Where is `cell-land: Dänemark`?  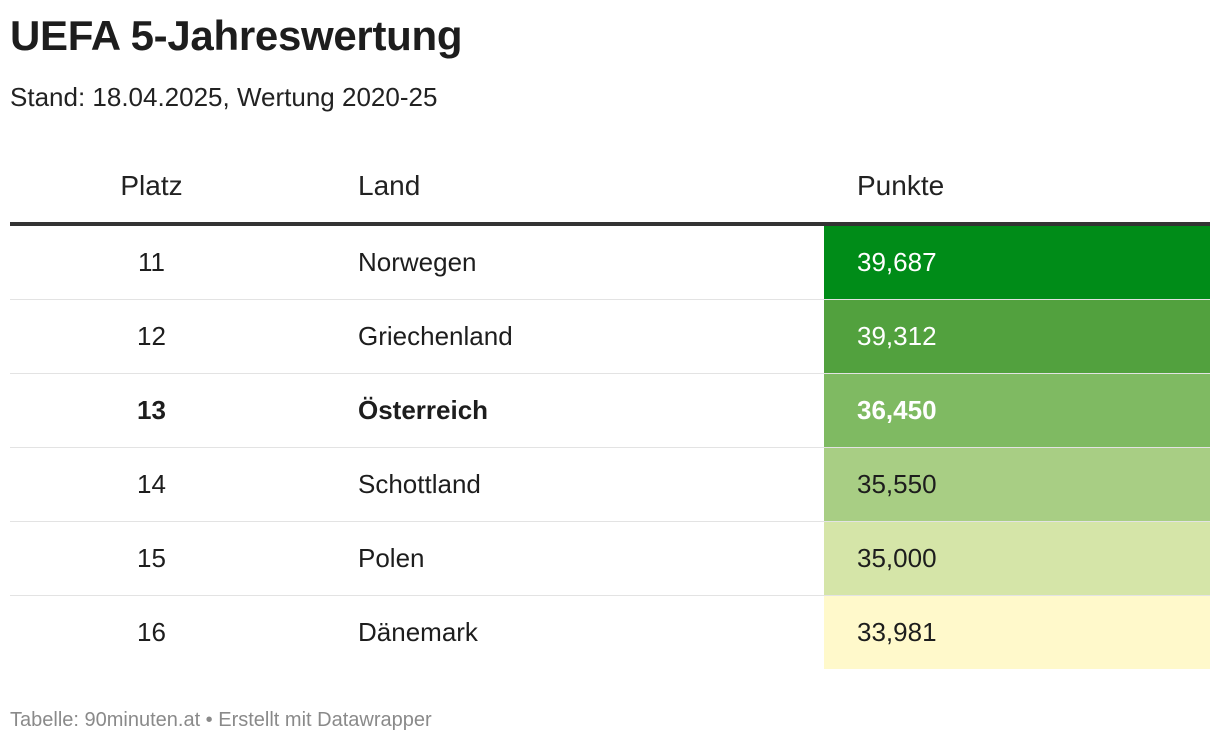 cell-land: Dänemark is located at coordinates (418, 632).